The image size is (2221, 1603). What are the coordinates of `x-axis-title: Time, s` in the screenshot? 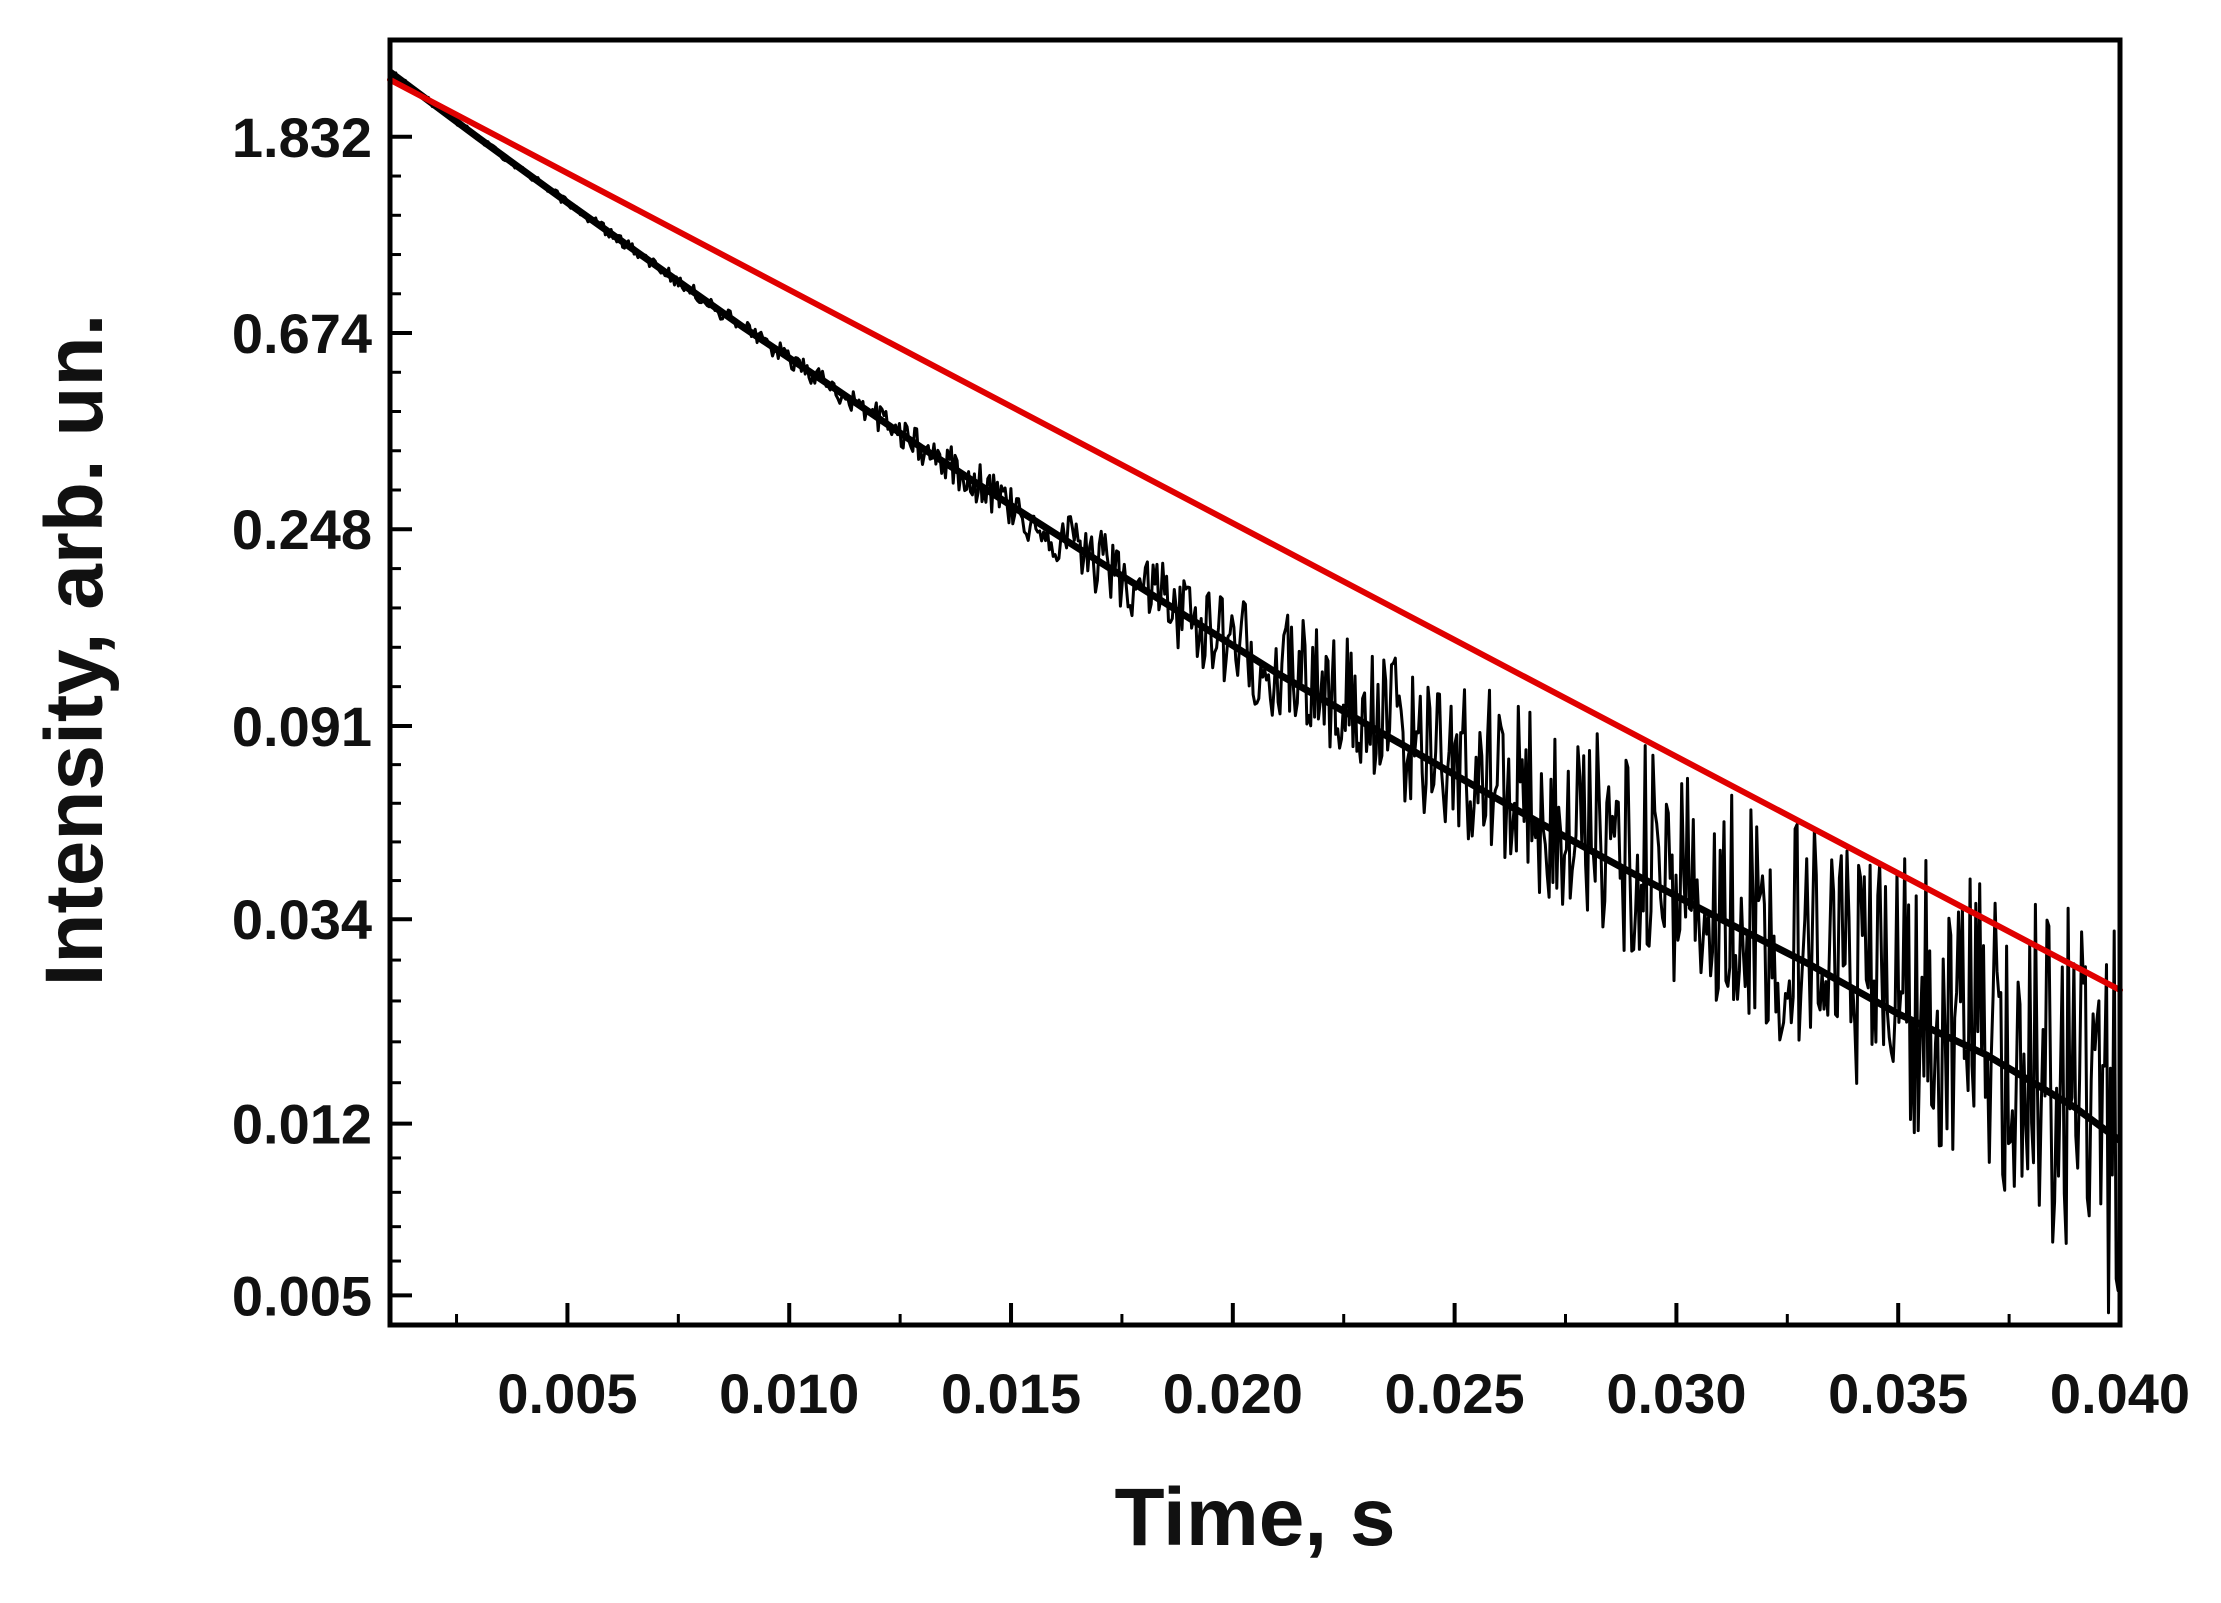 It's located at (1254, 1517).